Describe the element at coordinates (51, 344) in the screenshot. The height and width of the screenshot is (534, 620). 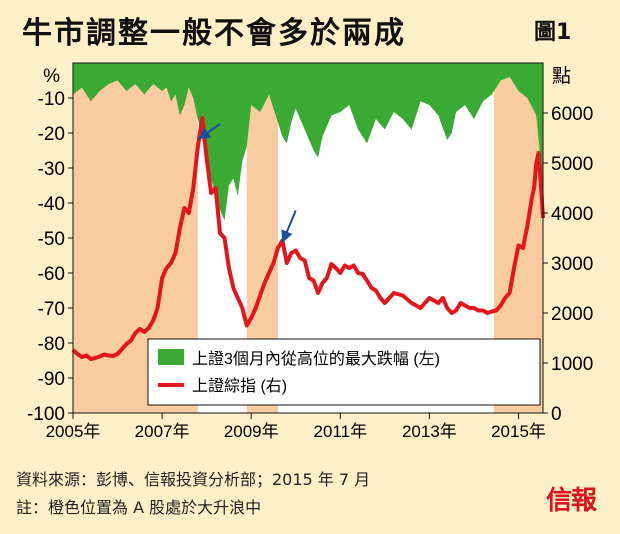
I see `left-axis-tick-label: -80` at that location.